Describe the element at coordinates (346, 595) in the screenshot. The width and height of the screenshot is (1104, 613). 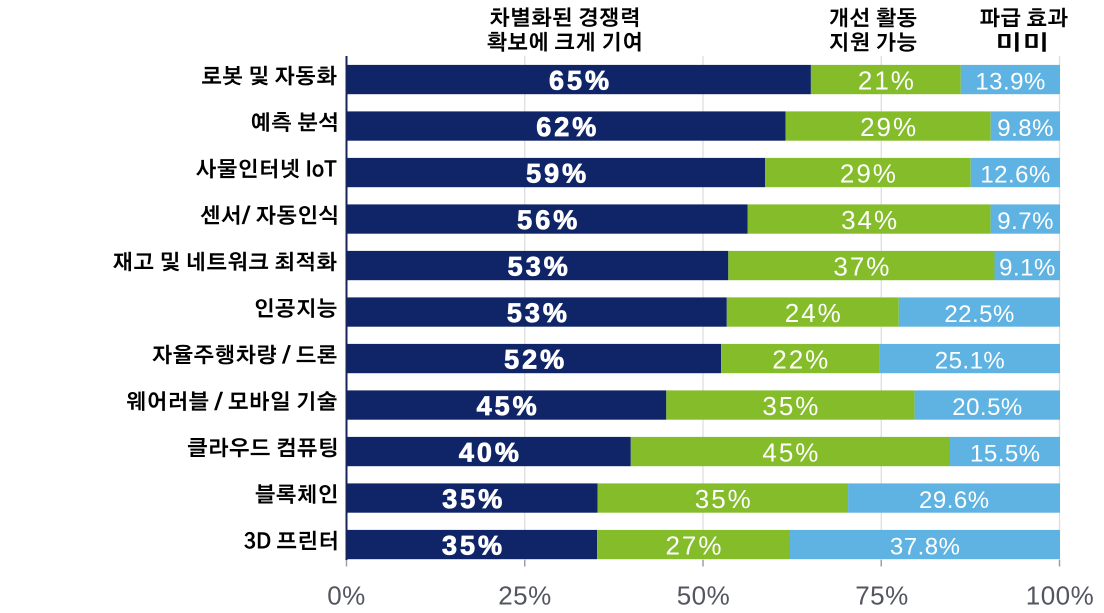
I see `svg-text: 0%` at that location.